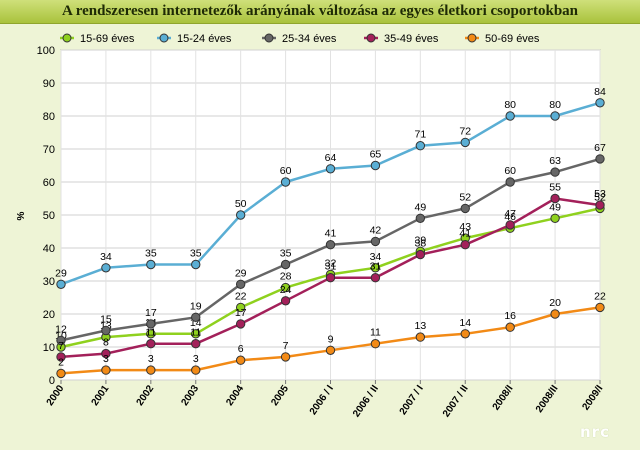  Describe the element at coordinates (49, 150) in the screenshot. I see `y-tick-label: 70` at that location.